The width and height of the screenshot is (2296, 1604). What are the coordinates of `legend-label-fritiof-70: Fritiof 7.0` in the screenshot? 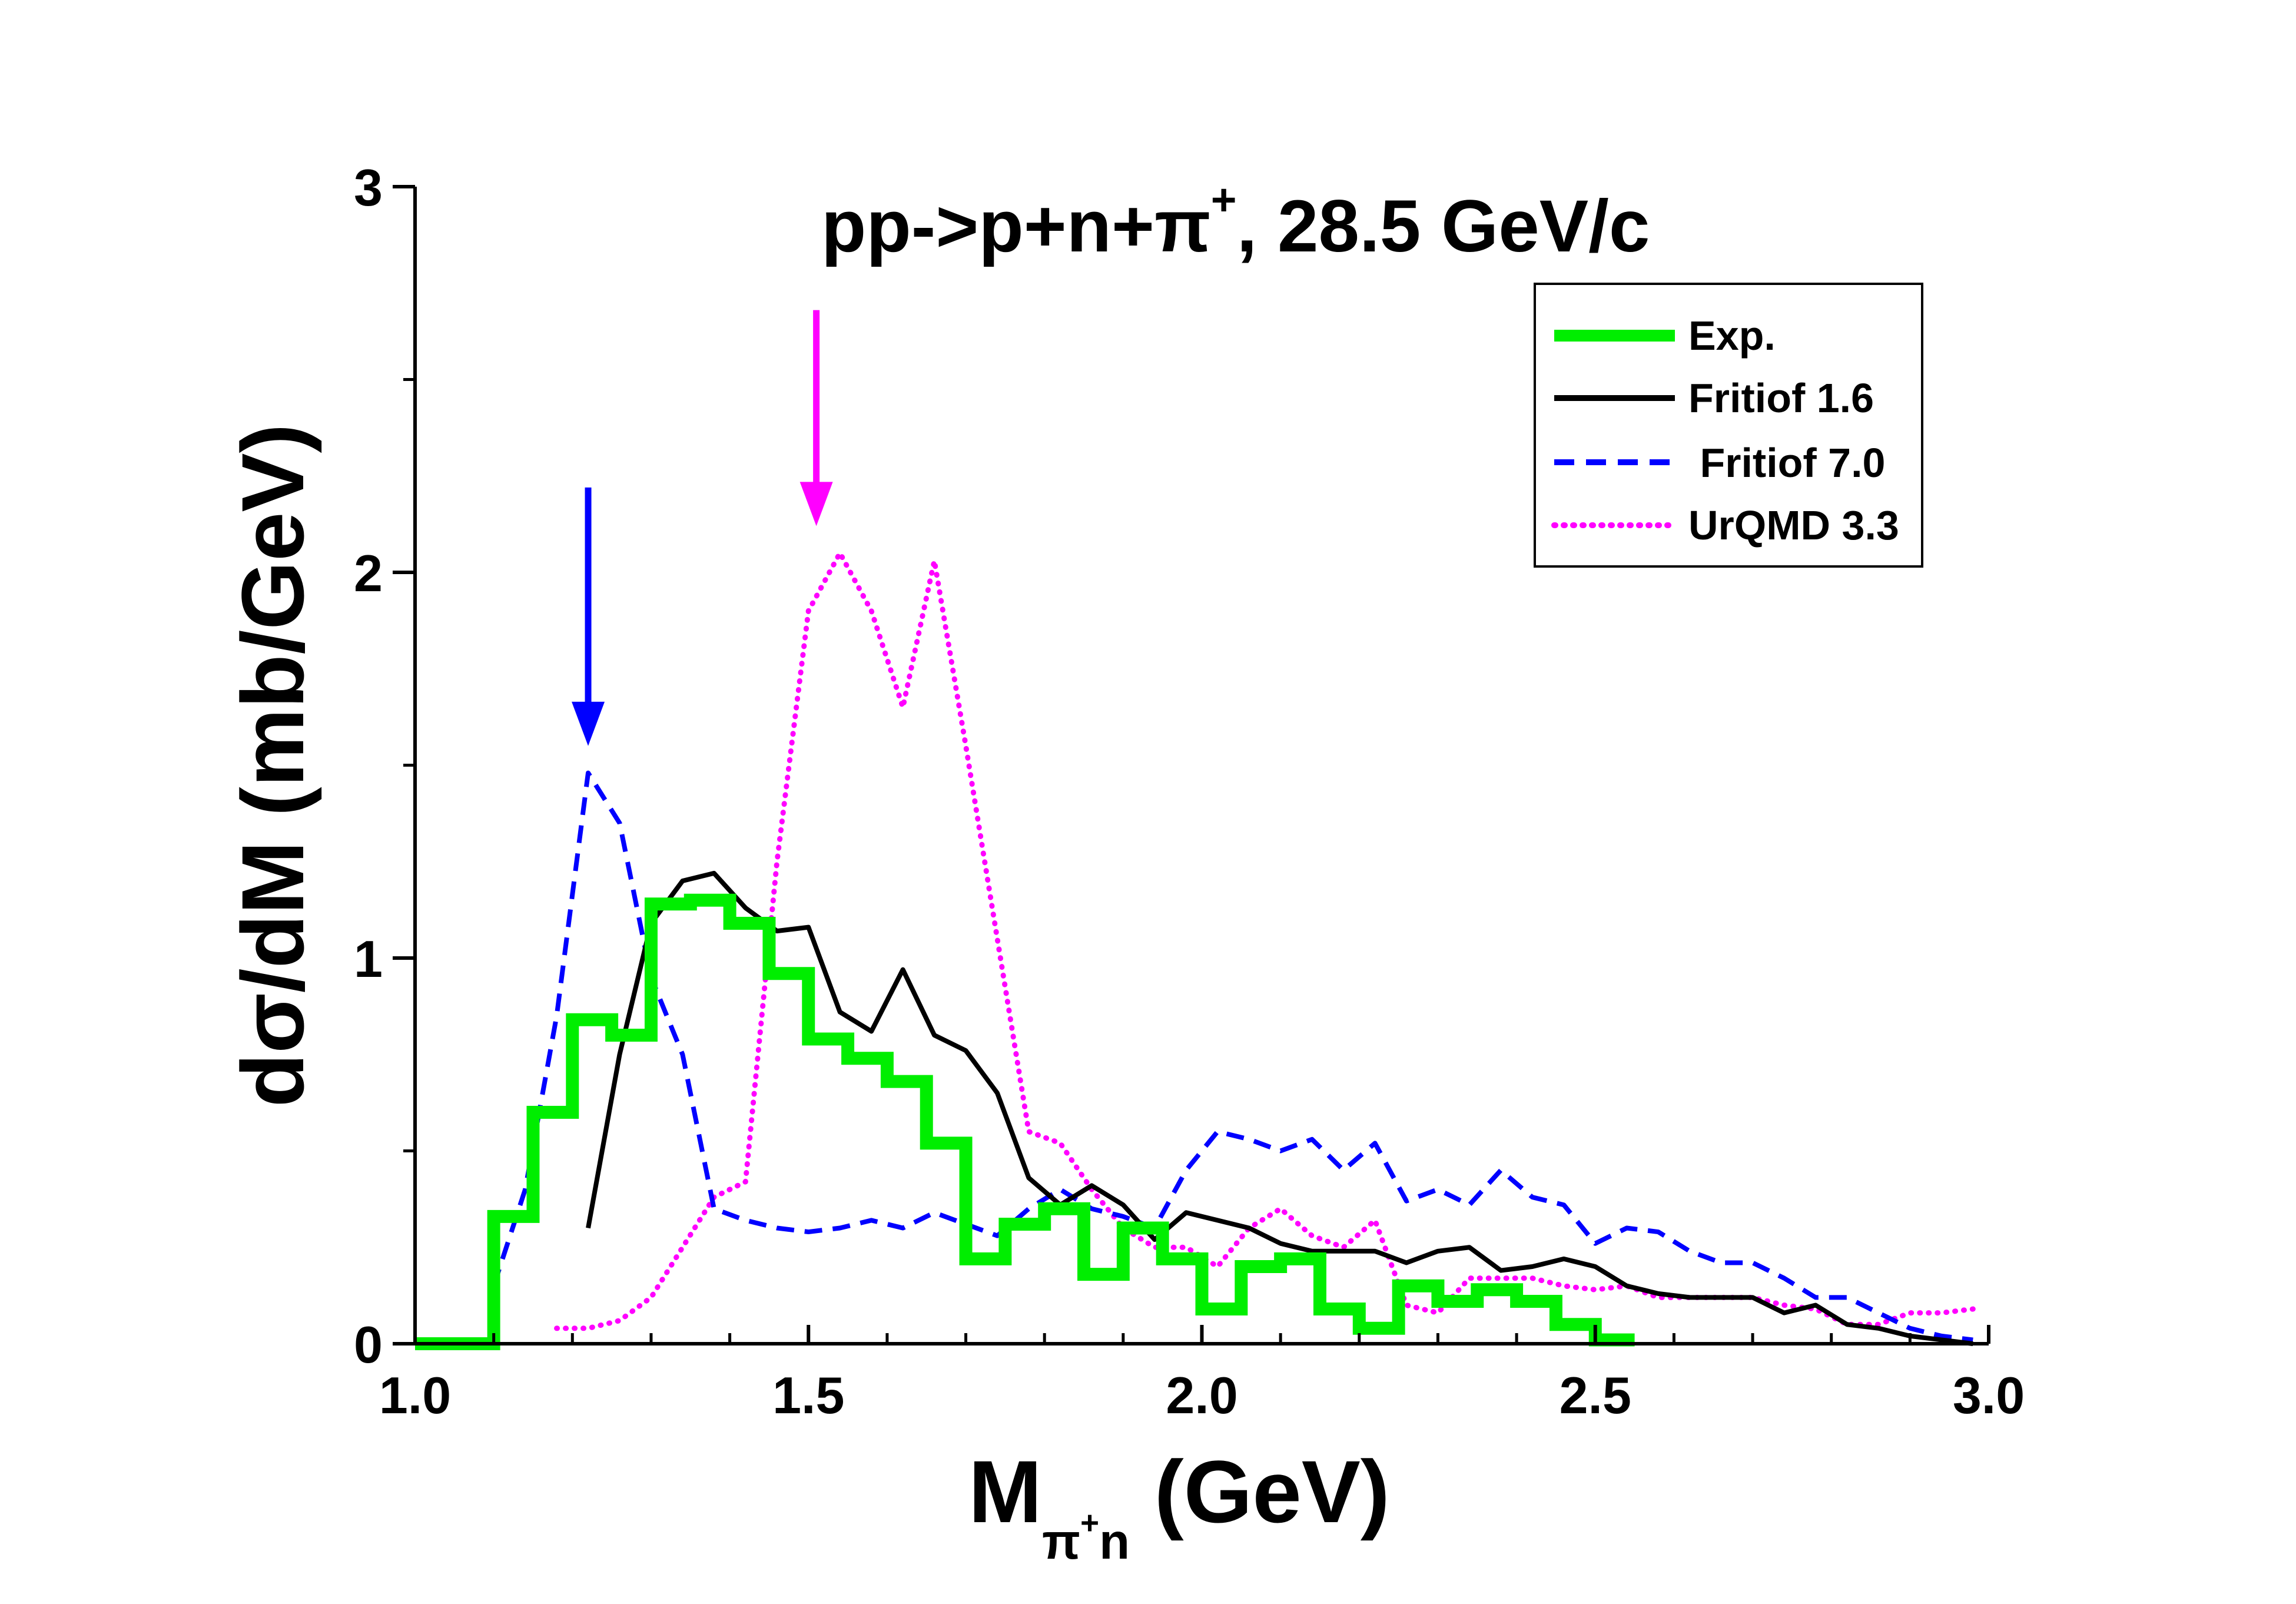 It's located at (1786, 463).